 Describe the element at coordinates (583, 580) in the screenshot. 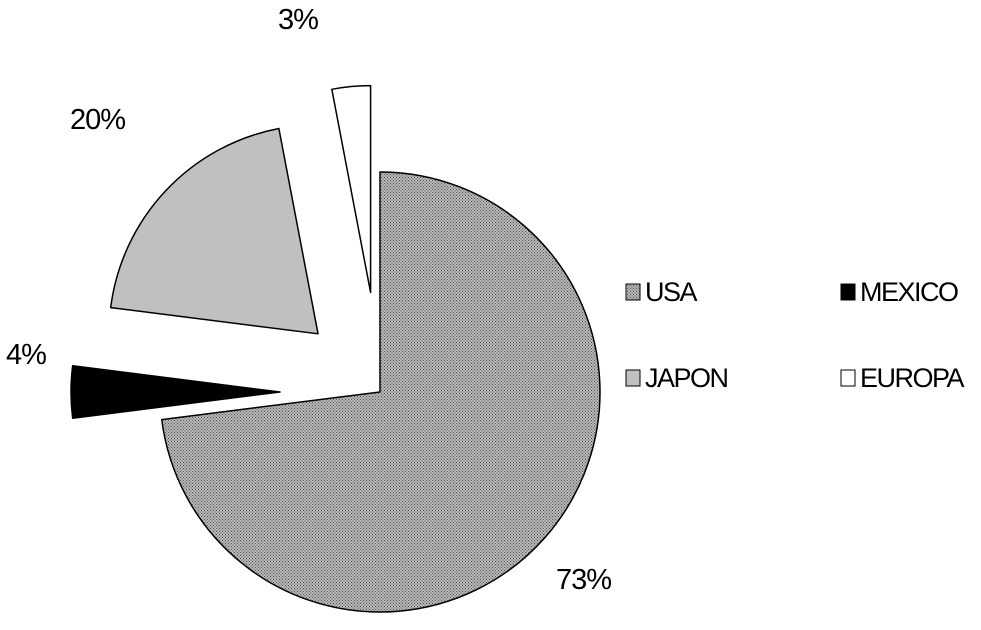

I see `value-label-usa: 73%` at that location.